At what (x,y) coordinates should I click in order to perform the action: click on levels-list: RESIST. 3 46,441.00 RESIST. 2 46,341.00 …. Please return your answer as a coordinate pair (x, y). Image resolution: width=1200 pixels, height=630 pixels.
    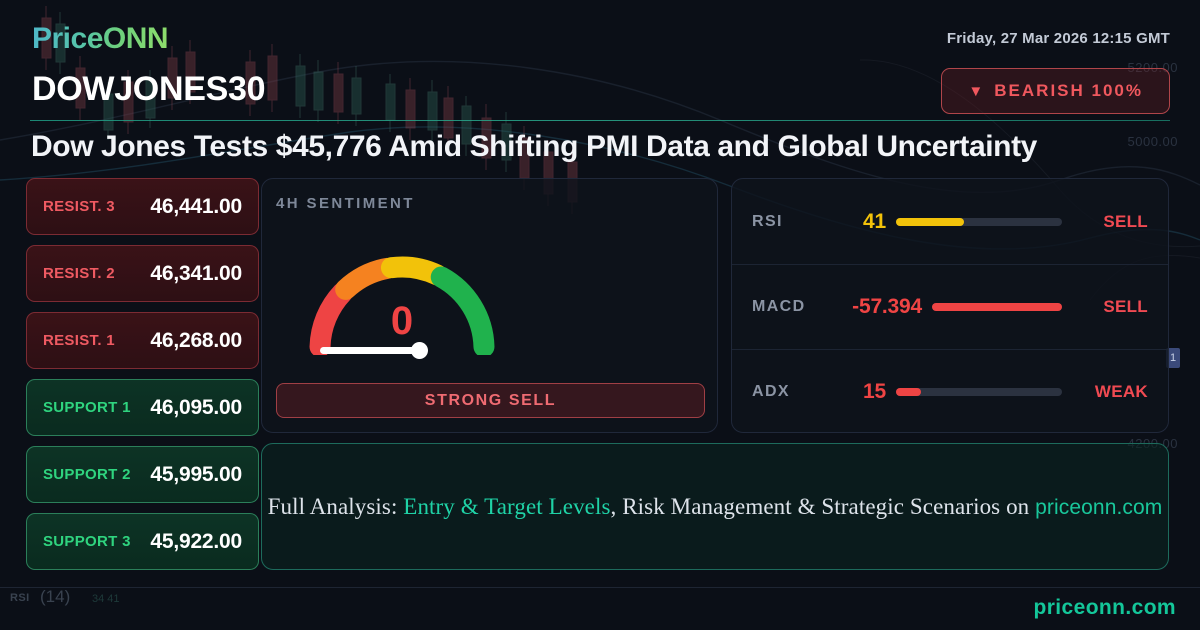
    Looking at the image, I should click on (142, 379).